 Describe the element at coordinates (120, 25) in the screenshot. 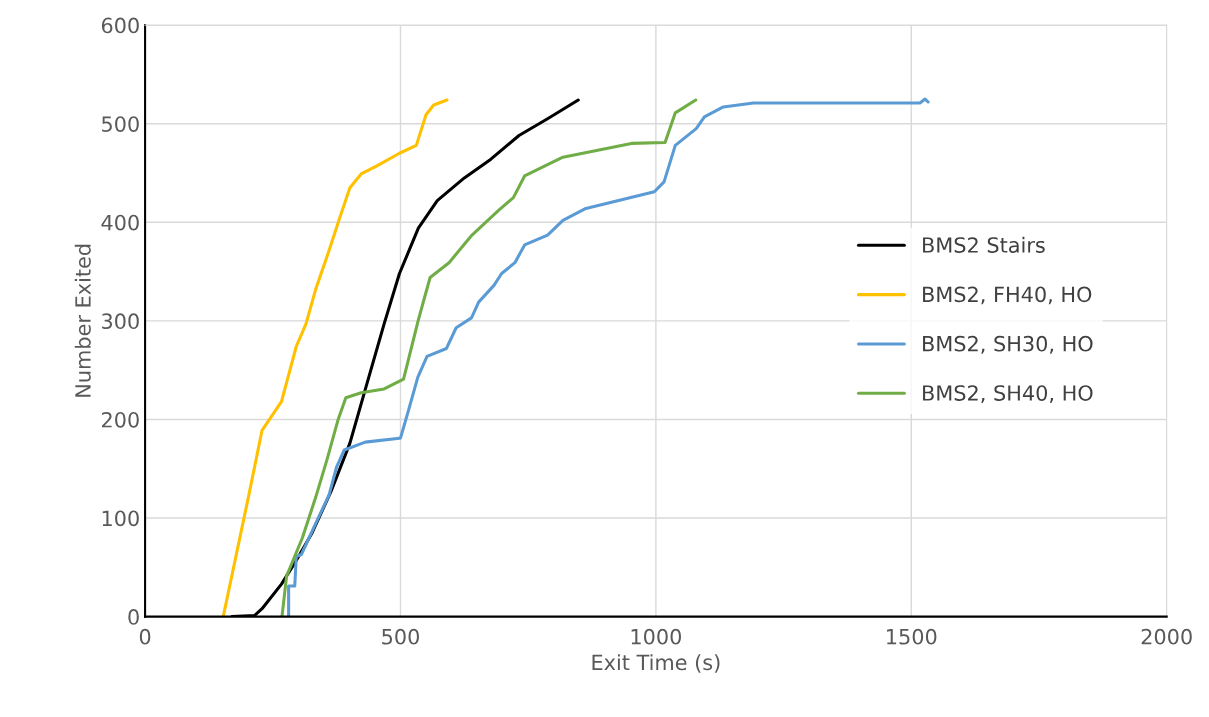

I see `y-tick-label: 600` at that location.